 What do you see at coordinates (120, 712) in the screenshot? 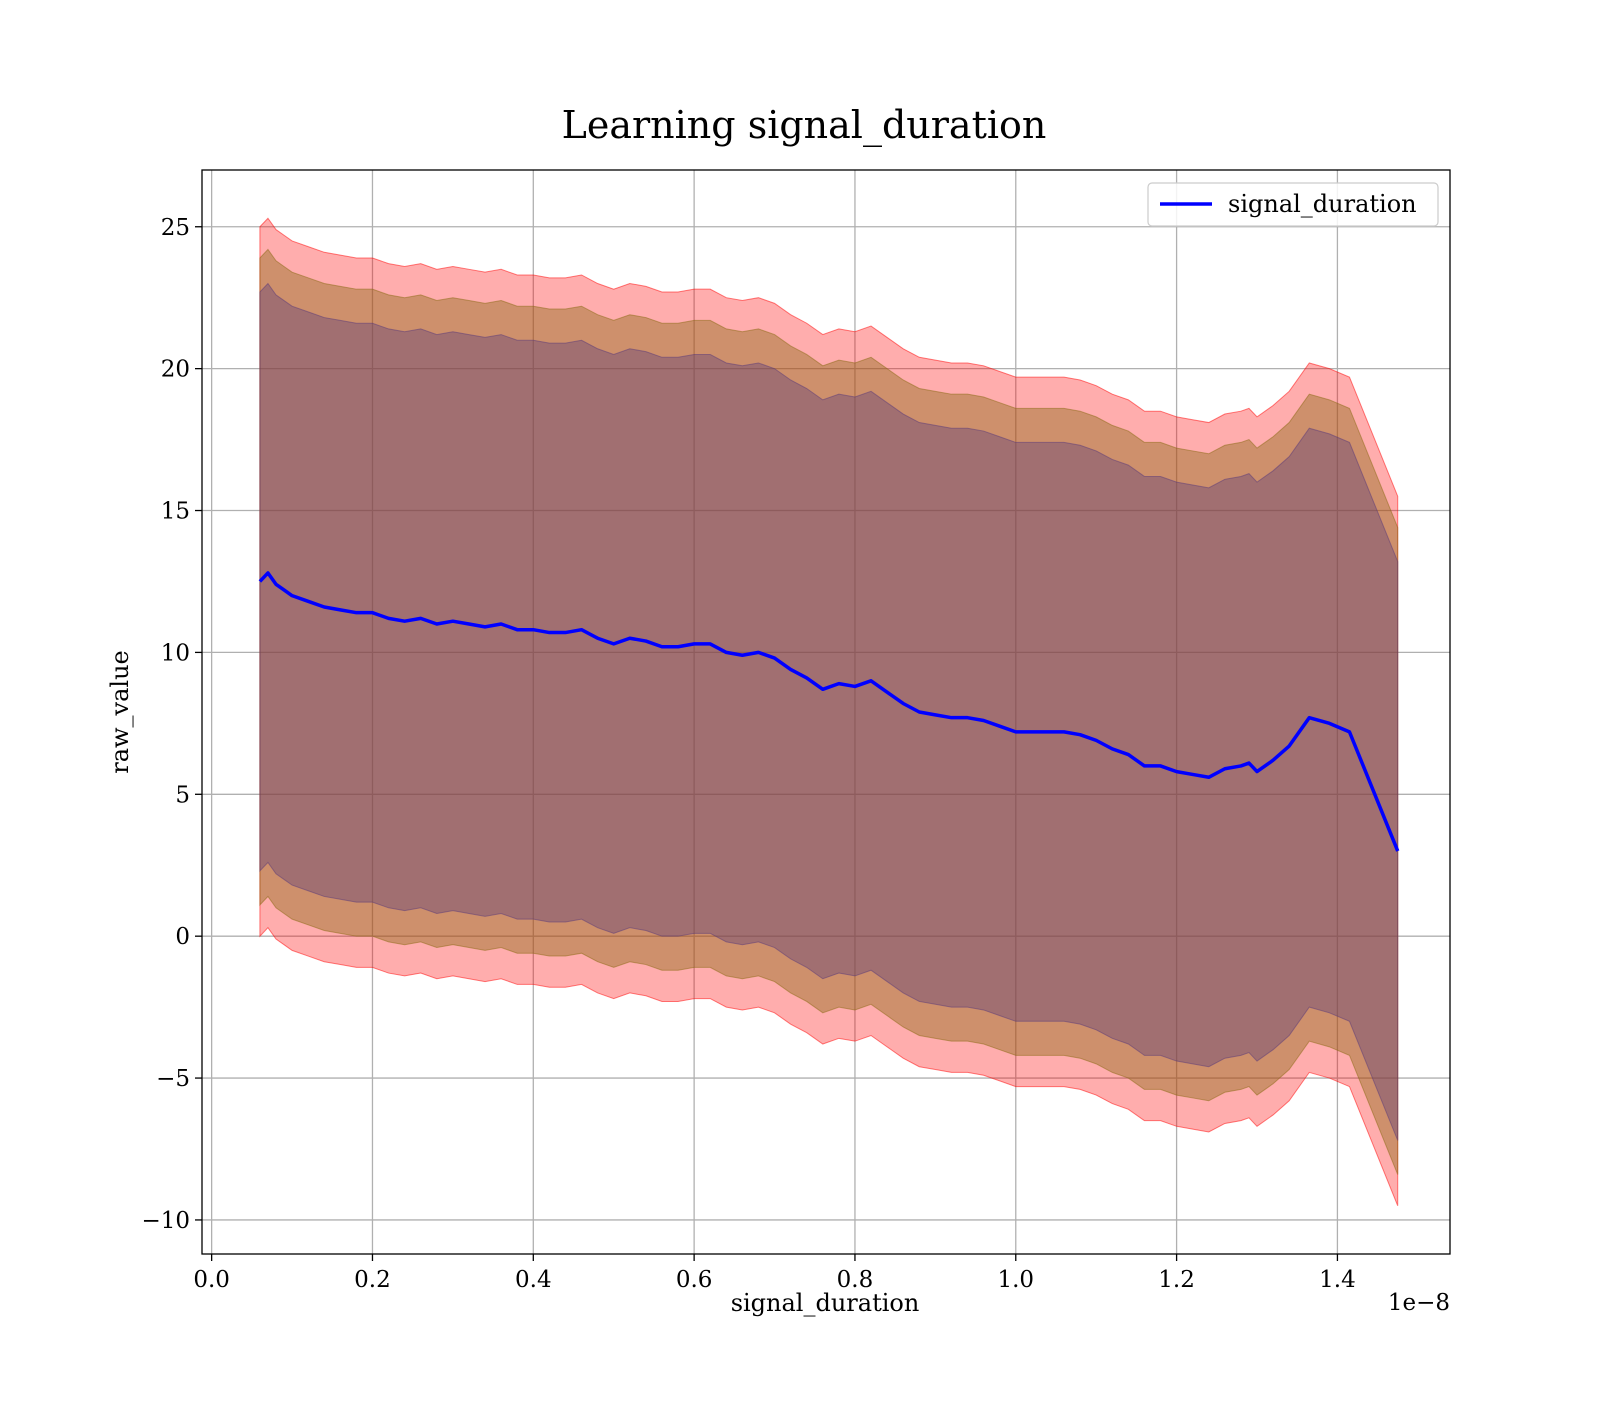
I see `y-axis-label: raw_value` at bounding box center [120, 712].